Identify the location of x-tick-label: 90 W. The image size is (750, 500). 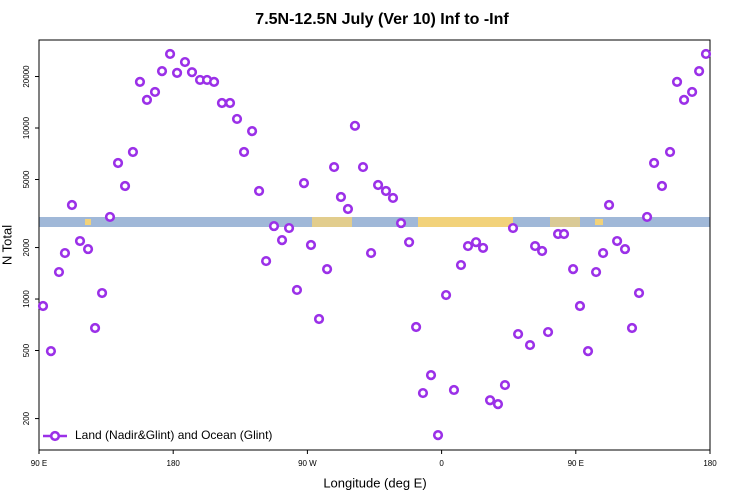
(307, 463).